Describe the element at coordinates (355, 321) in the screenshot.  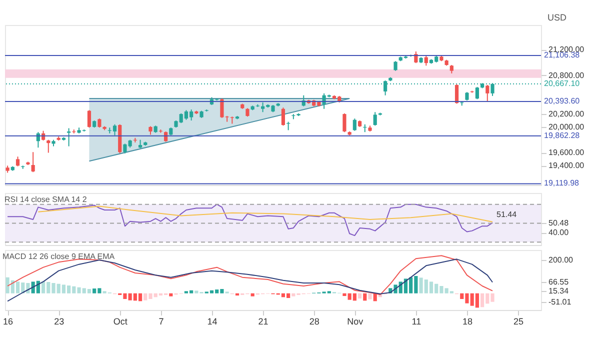
I see `x-tick-label: Nov` at that location.